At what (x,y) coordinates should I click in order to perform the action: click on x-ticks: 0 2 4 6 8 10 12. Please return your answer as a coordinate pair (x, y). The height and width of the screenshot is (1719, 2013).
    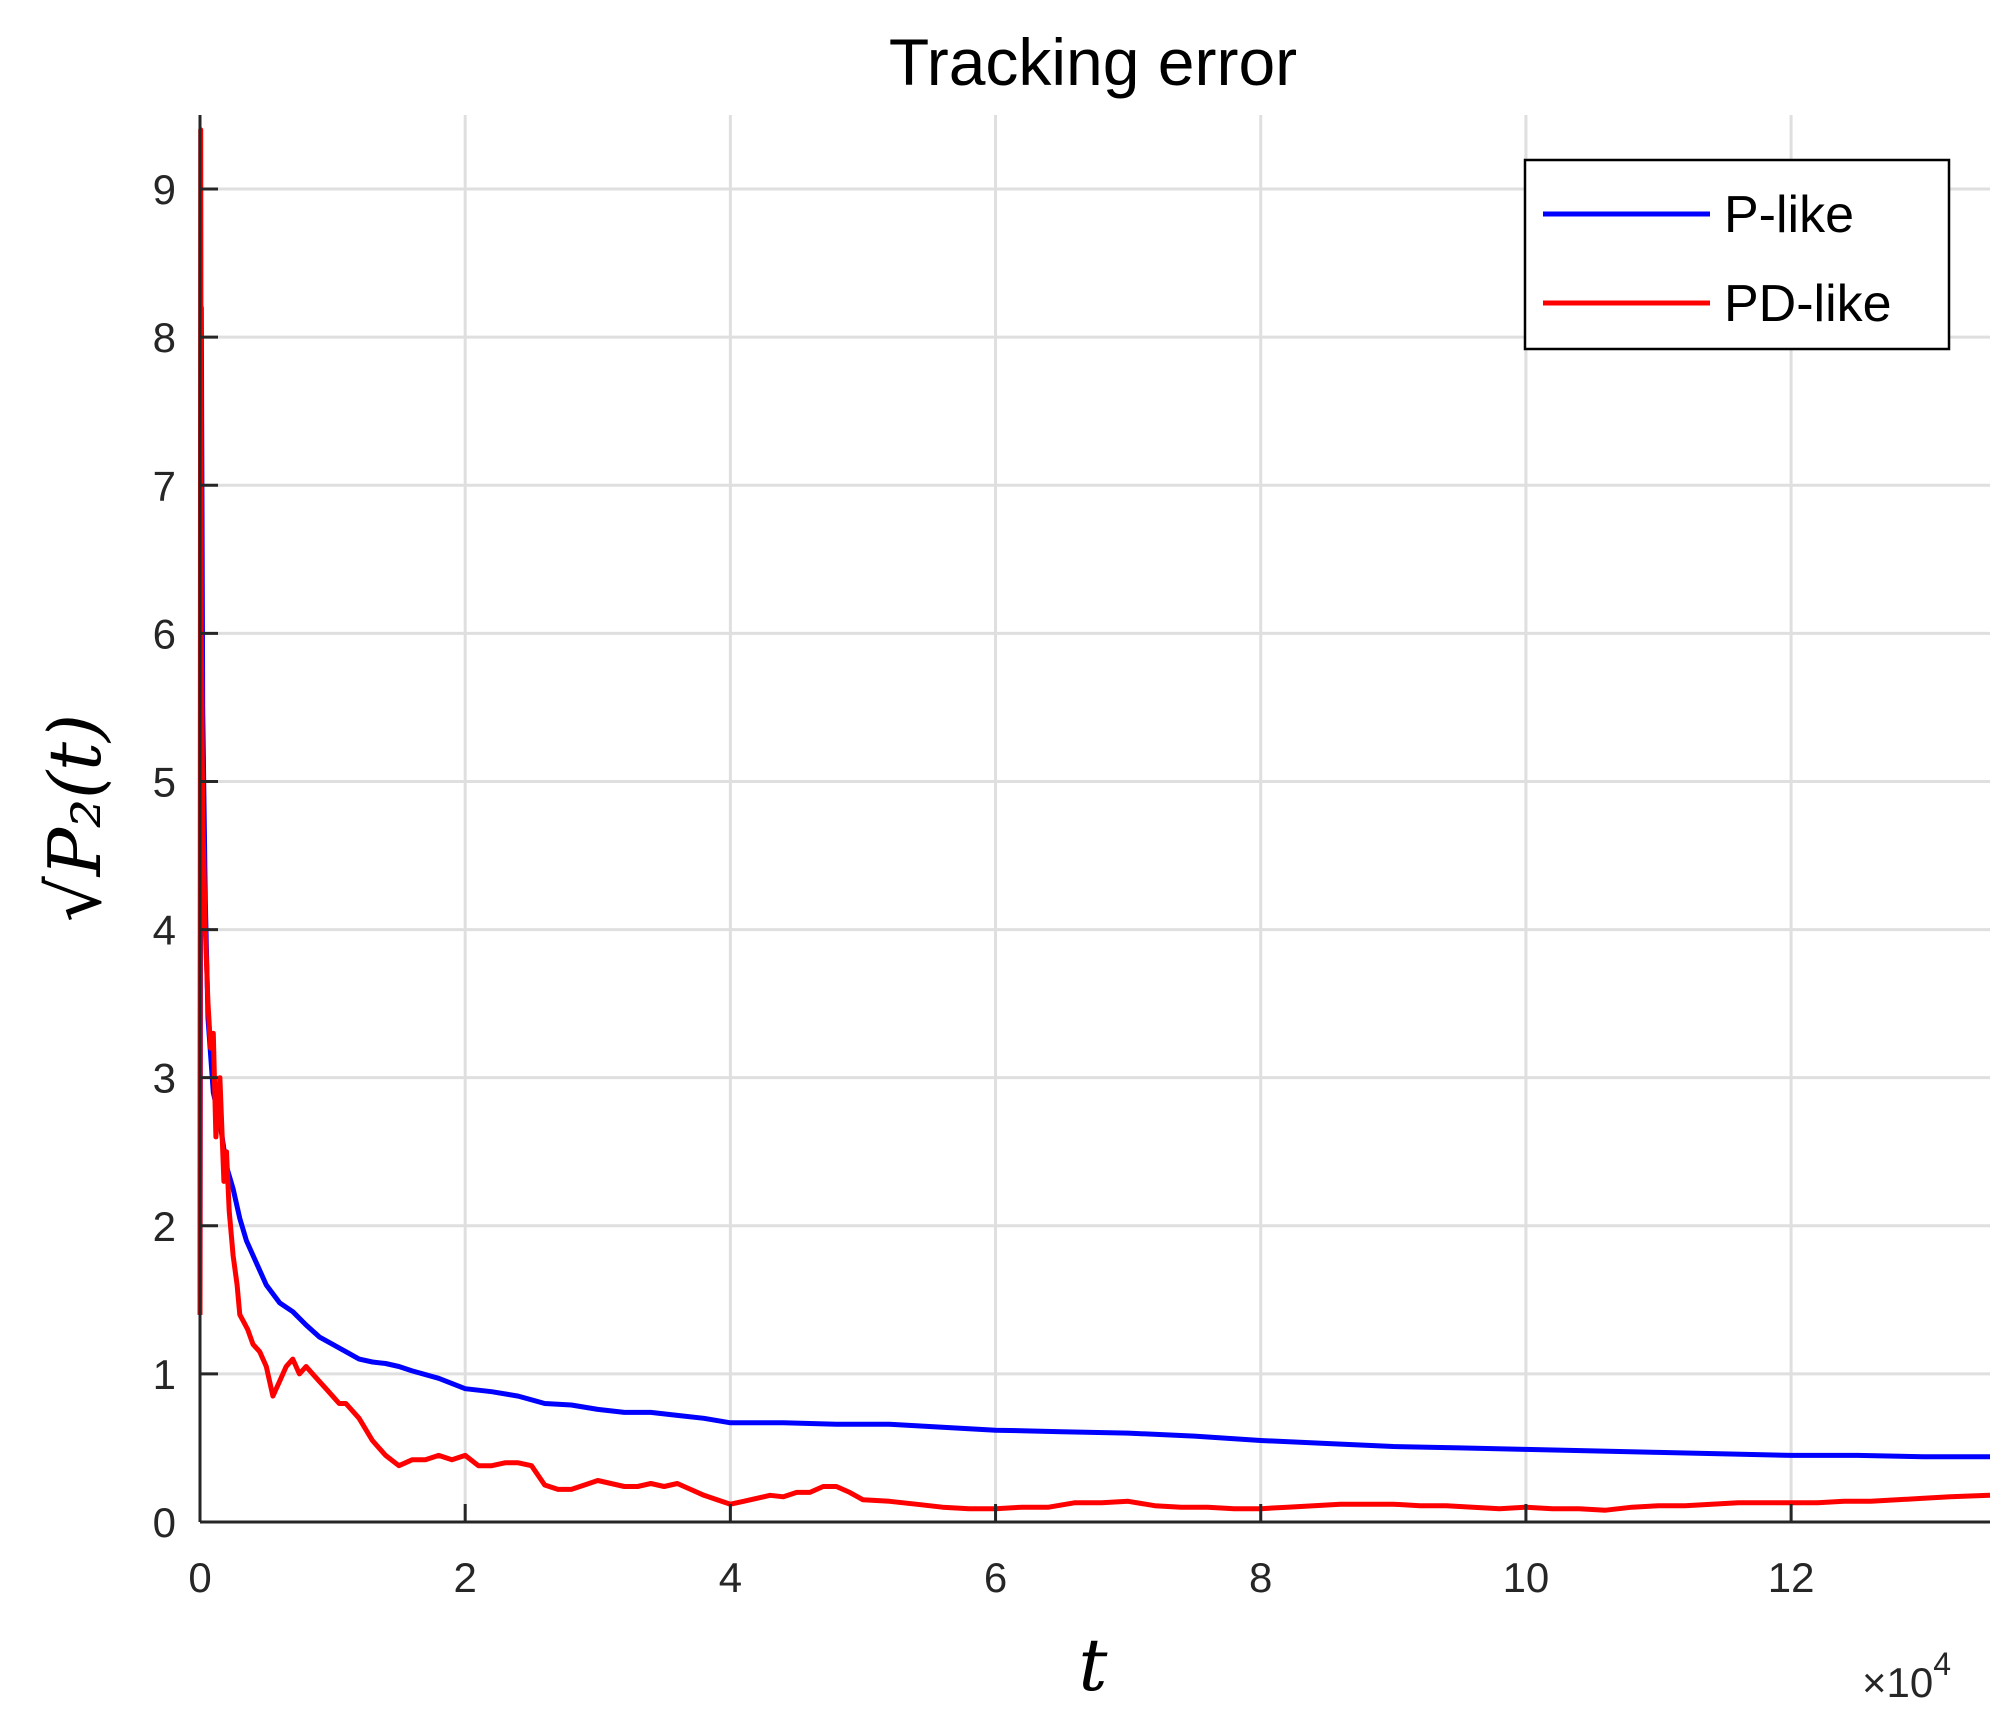
    Looking at the image, I should click on (1001, 1552).